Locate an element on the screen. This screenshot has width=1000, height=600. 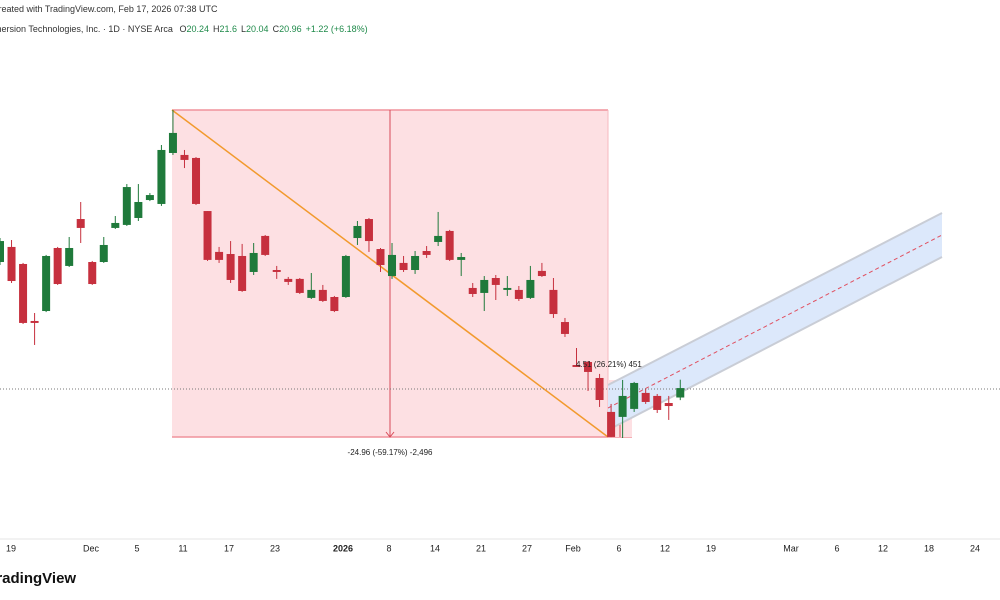
h-value: 21.6 is located at coordinates (228, 29).